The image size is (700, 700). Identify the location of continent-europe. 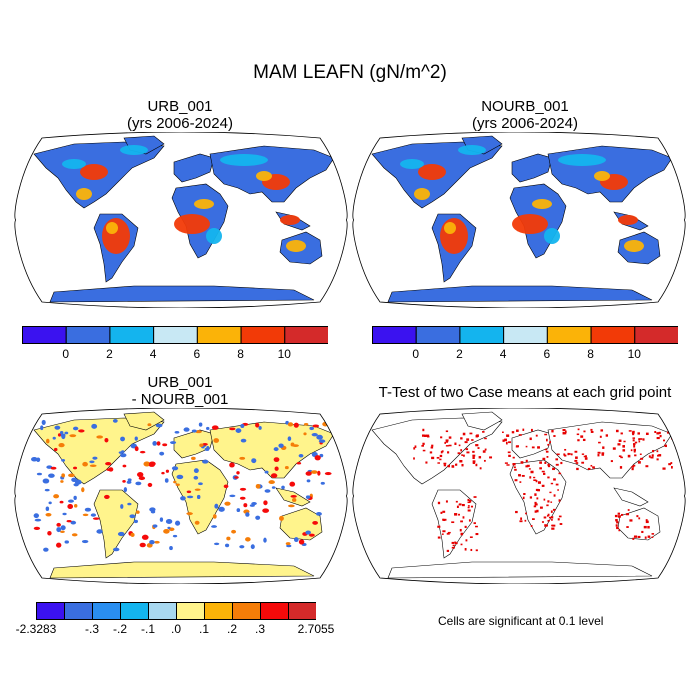
(532, 444).